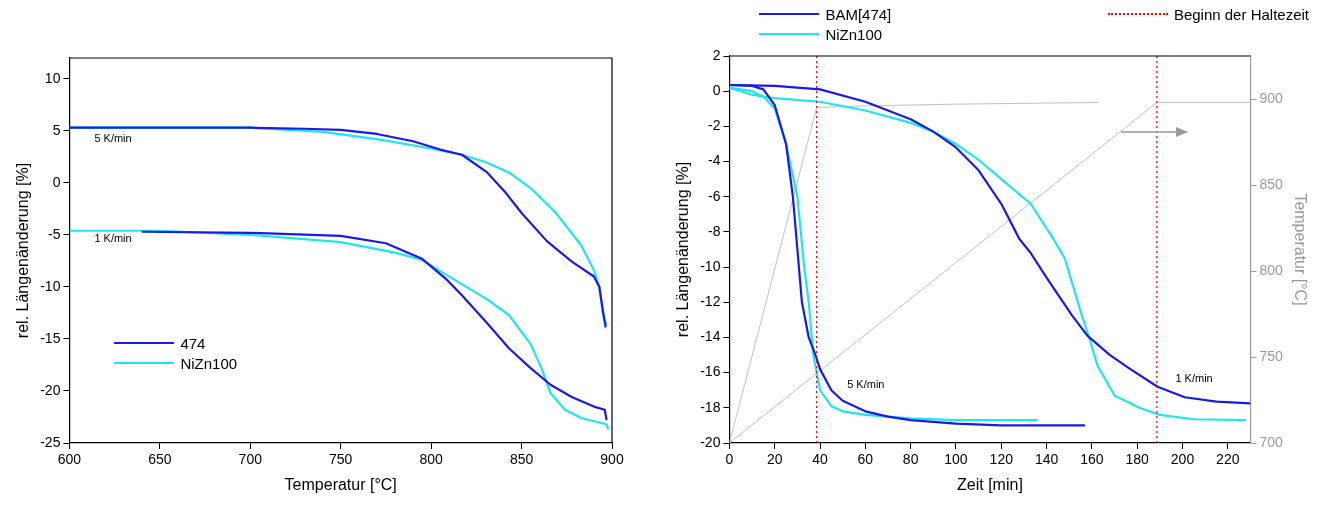 This screenshot has width=1321, height=505. What do you see at coordinates (193, 343) in the screenshot?
I see `legend-label: 474` at bounding box center [193, 343].